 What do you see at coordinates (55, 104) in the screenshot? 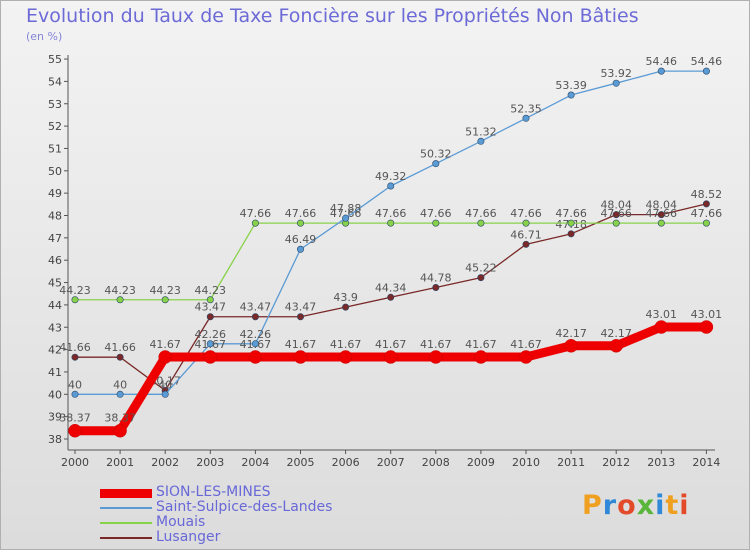
I see `y-tick-label: 53` at bounding box center [55, 104].